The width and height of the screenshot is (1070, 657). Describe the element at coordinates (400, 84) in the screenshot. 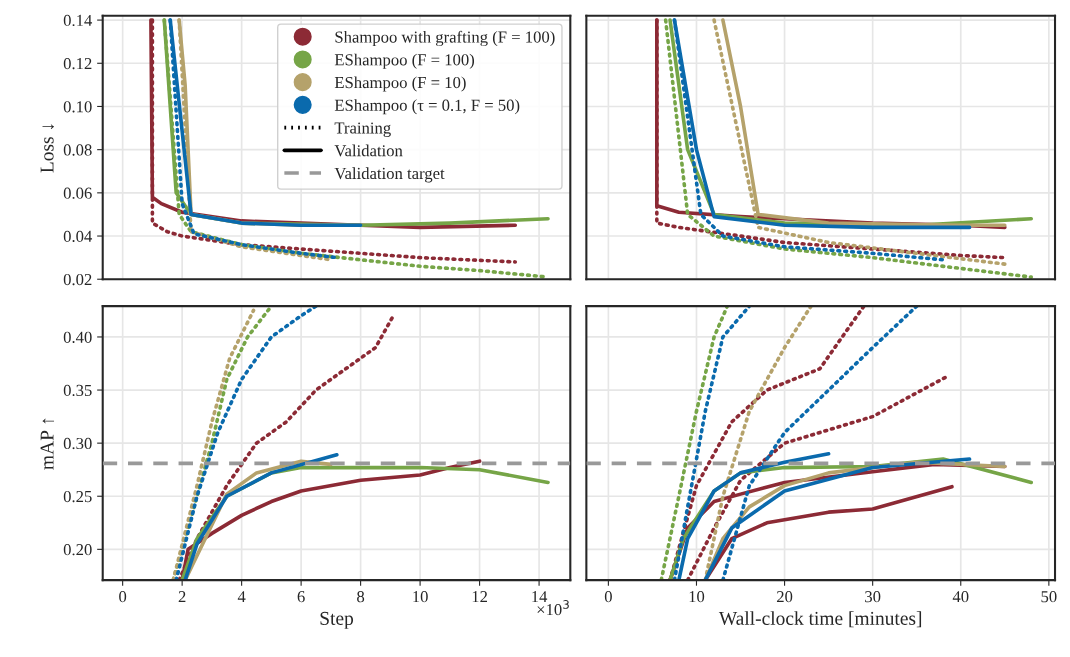

I see `legend-label: EShampoo (F = 10)` at that location.